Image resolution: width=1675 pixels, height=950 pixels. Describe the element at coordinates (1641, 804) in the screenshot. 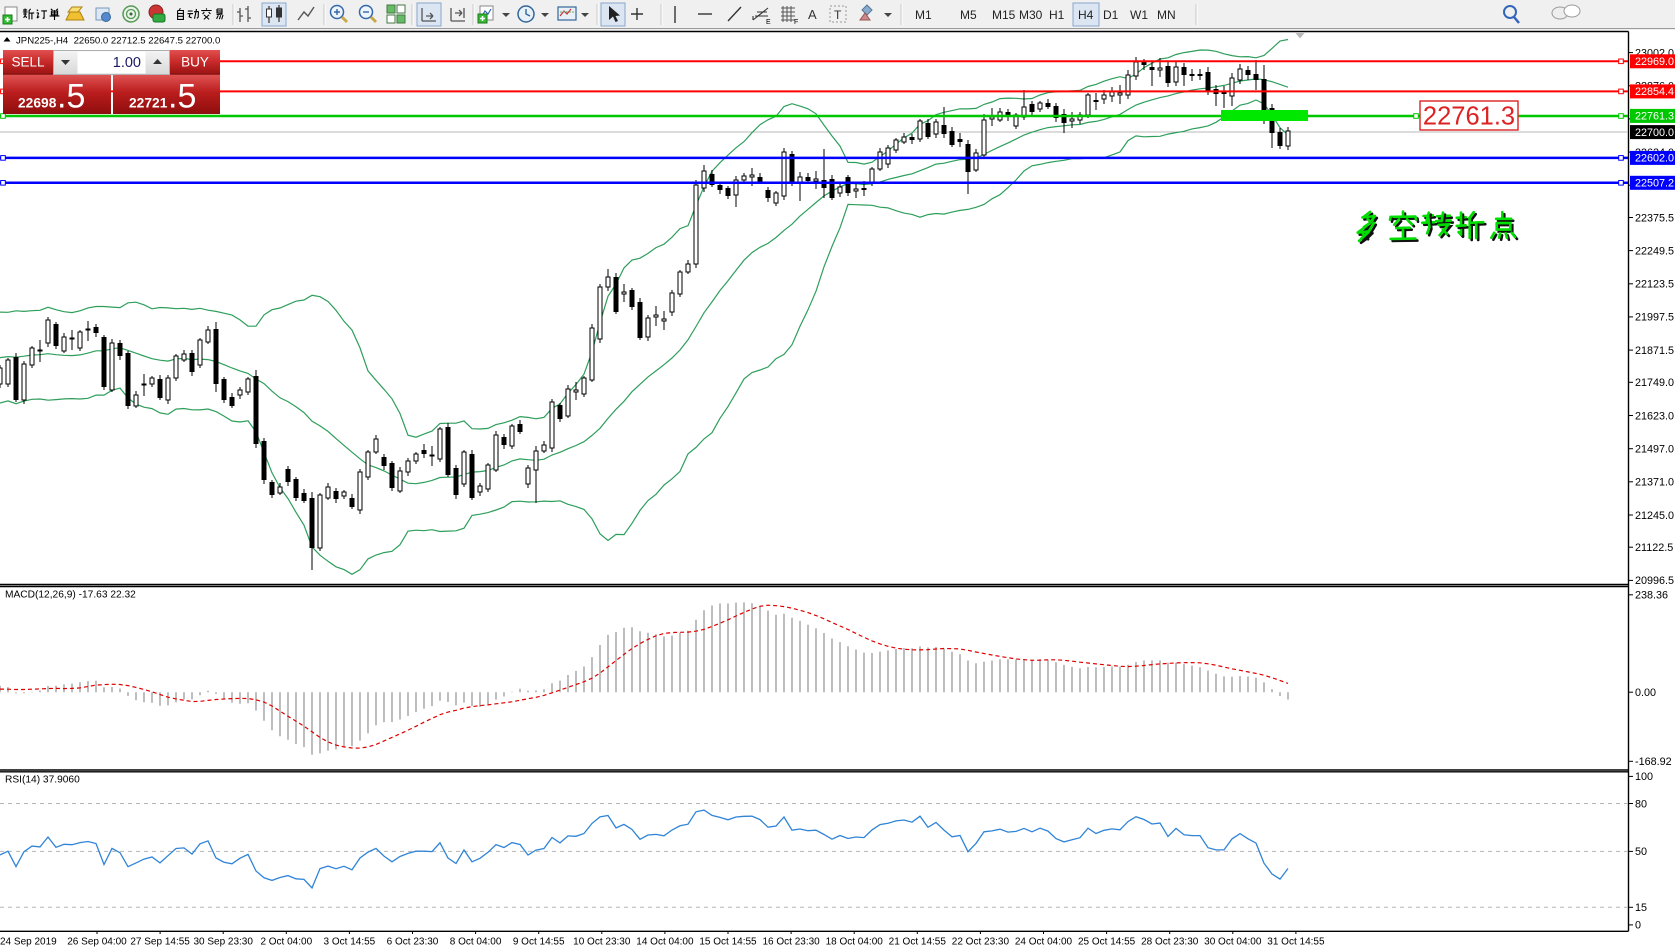

I see `svg-text: 80` at that location.